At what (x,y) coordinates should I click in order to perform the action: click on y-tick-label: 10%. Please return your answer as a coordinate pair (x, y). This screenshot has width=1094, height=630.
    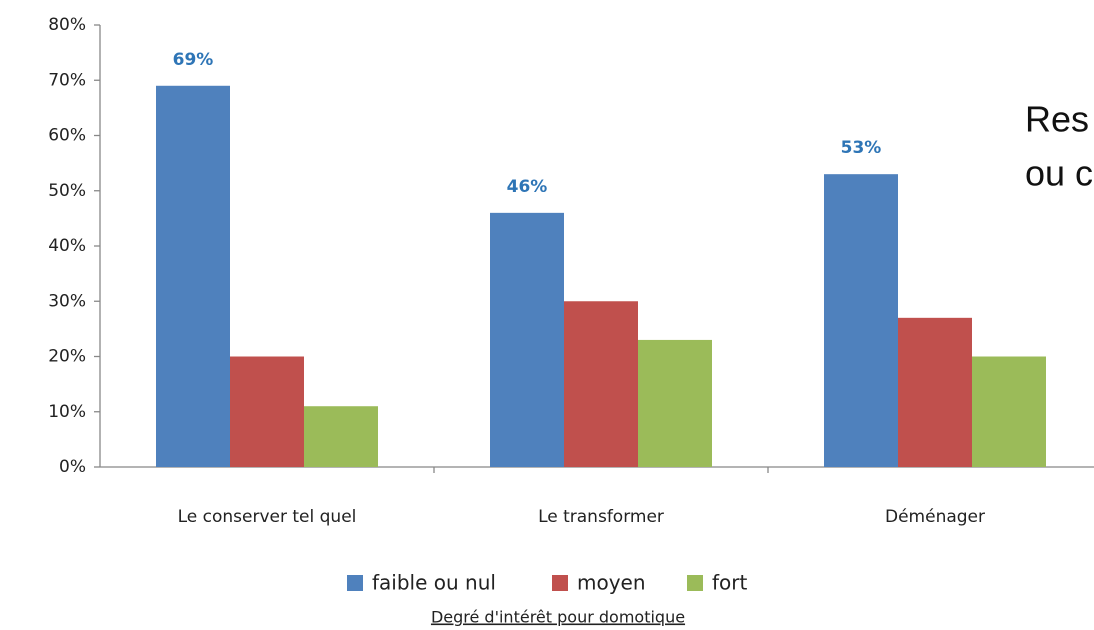
    Looking at the image, I should click on (67, 412).